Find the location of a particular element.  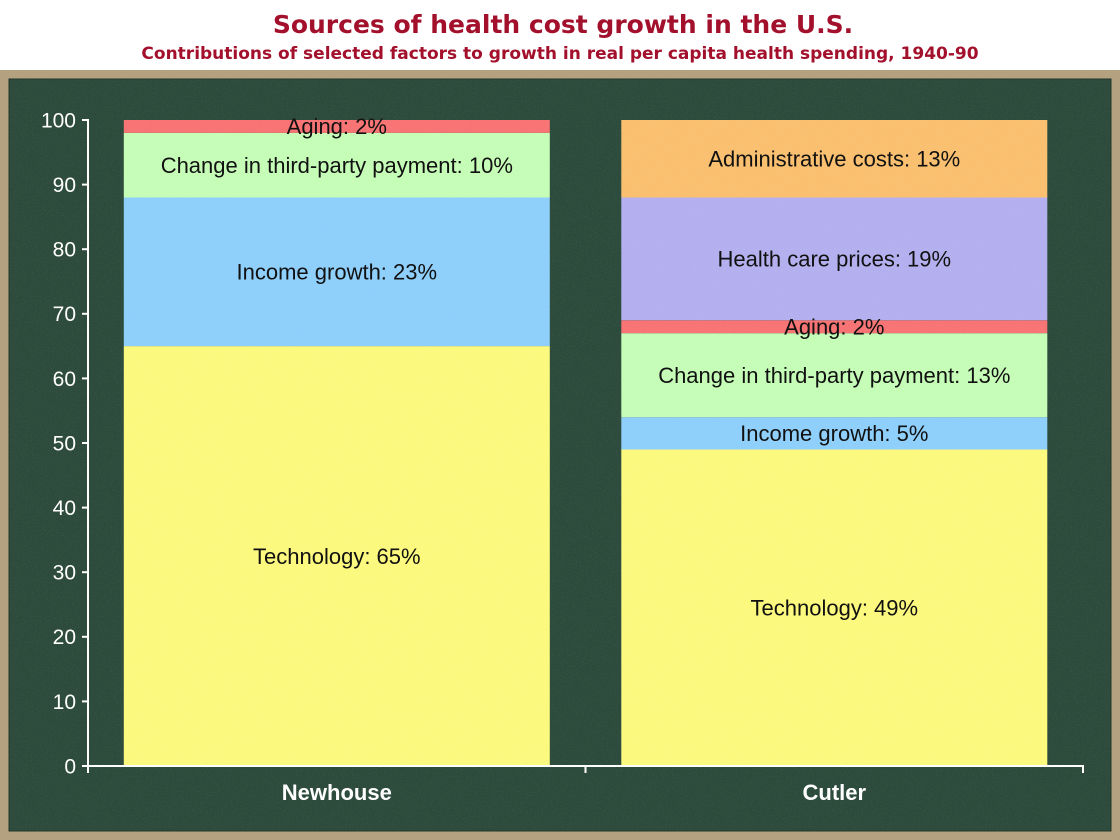

y-ticks: 0 10 20 30 40 50 60 70 80 90 100 is located at coordinates (64, 443).